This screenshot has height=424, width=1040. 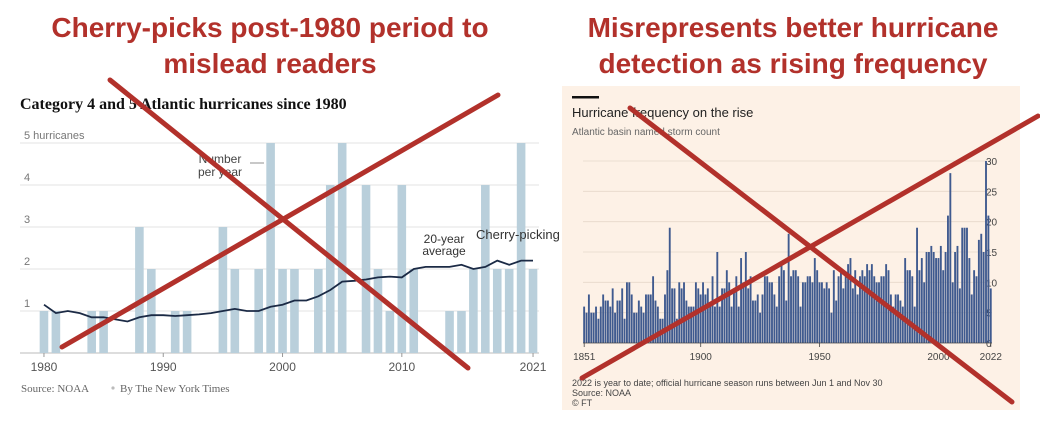 I want to click on nyt-source: Source: NOAA, so click(x=55, y=389).